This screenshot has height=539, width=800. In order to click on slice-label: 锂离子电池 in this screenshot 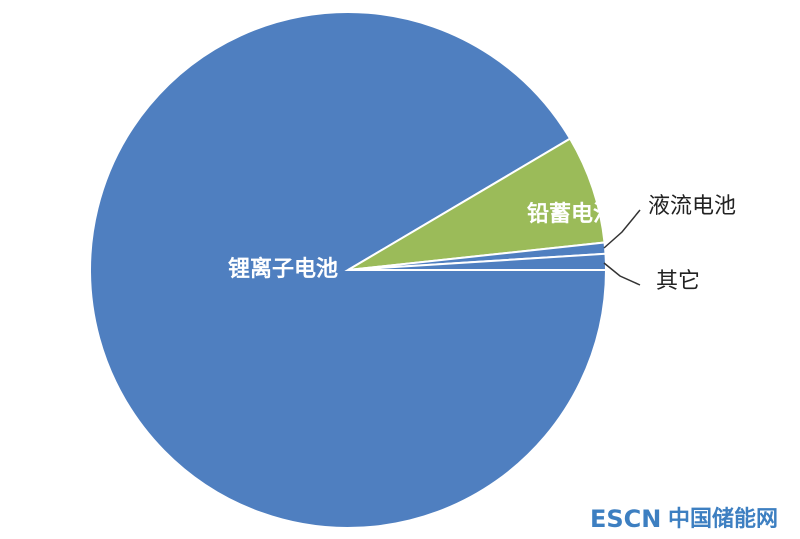, I will do `click(283, 269)`.